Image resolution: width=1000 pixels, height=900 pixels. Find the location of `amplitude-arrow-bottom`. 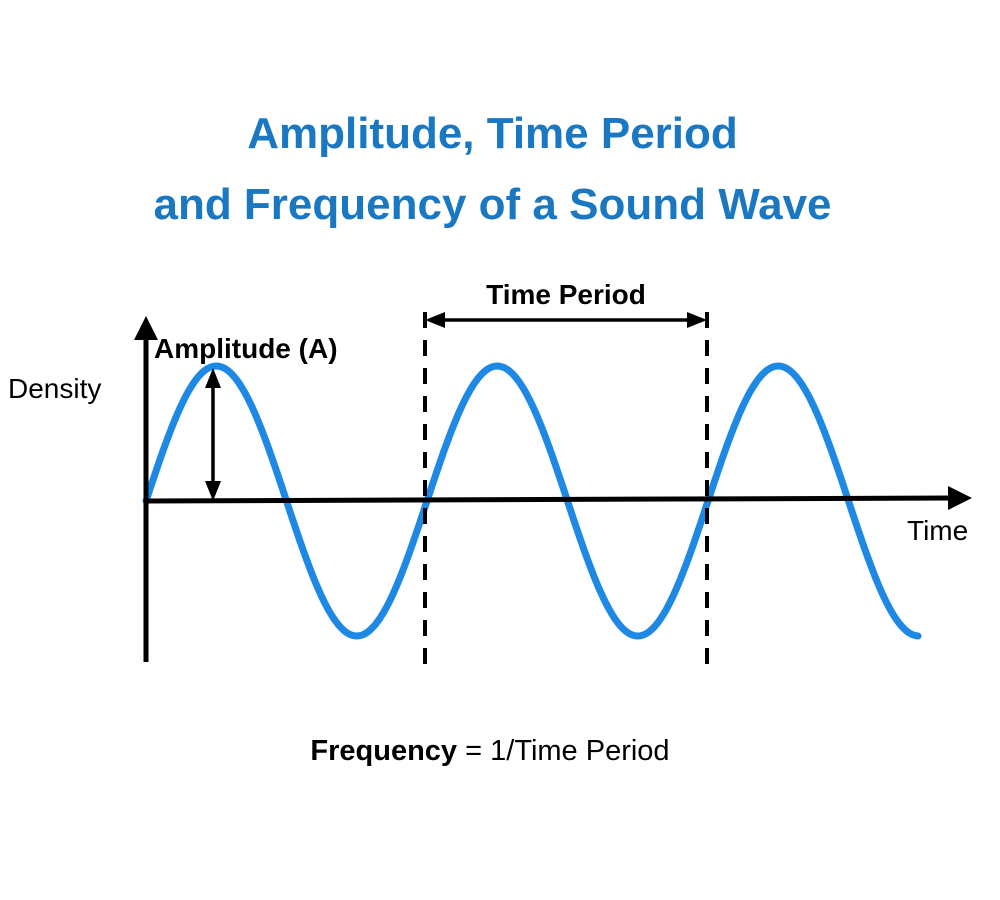

amplitude-arrow-bottom is located at coordinates (213, 491).